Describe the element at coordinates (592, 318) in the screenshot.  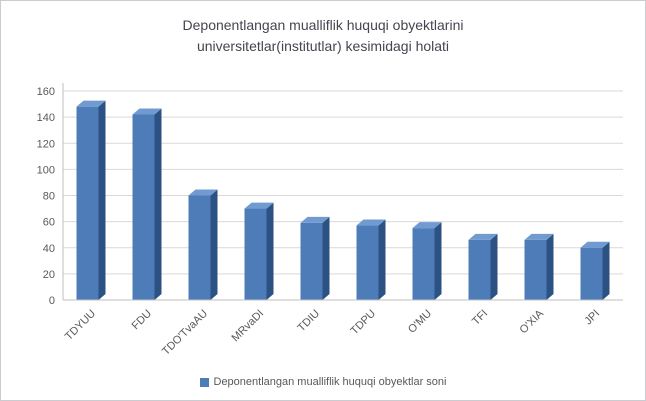
I see `x-tick-label: JPI` at that location.